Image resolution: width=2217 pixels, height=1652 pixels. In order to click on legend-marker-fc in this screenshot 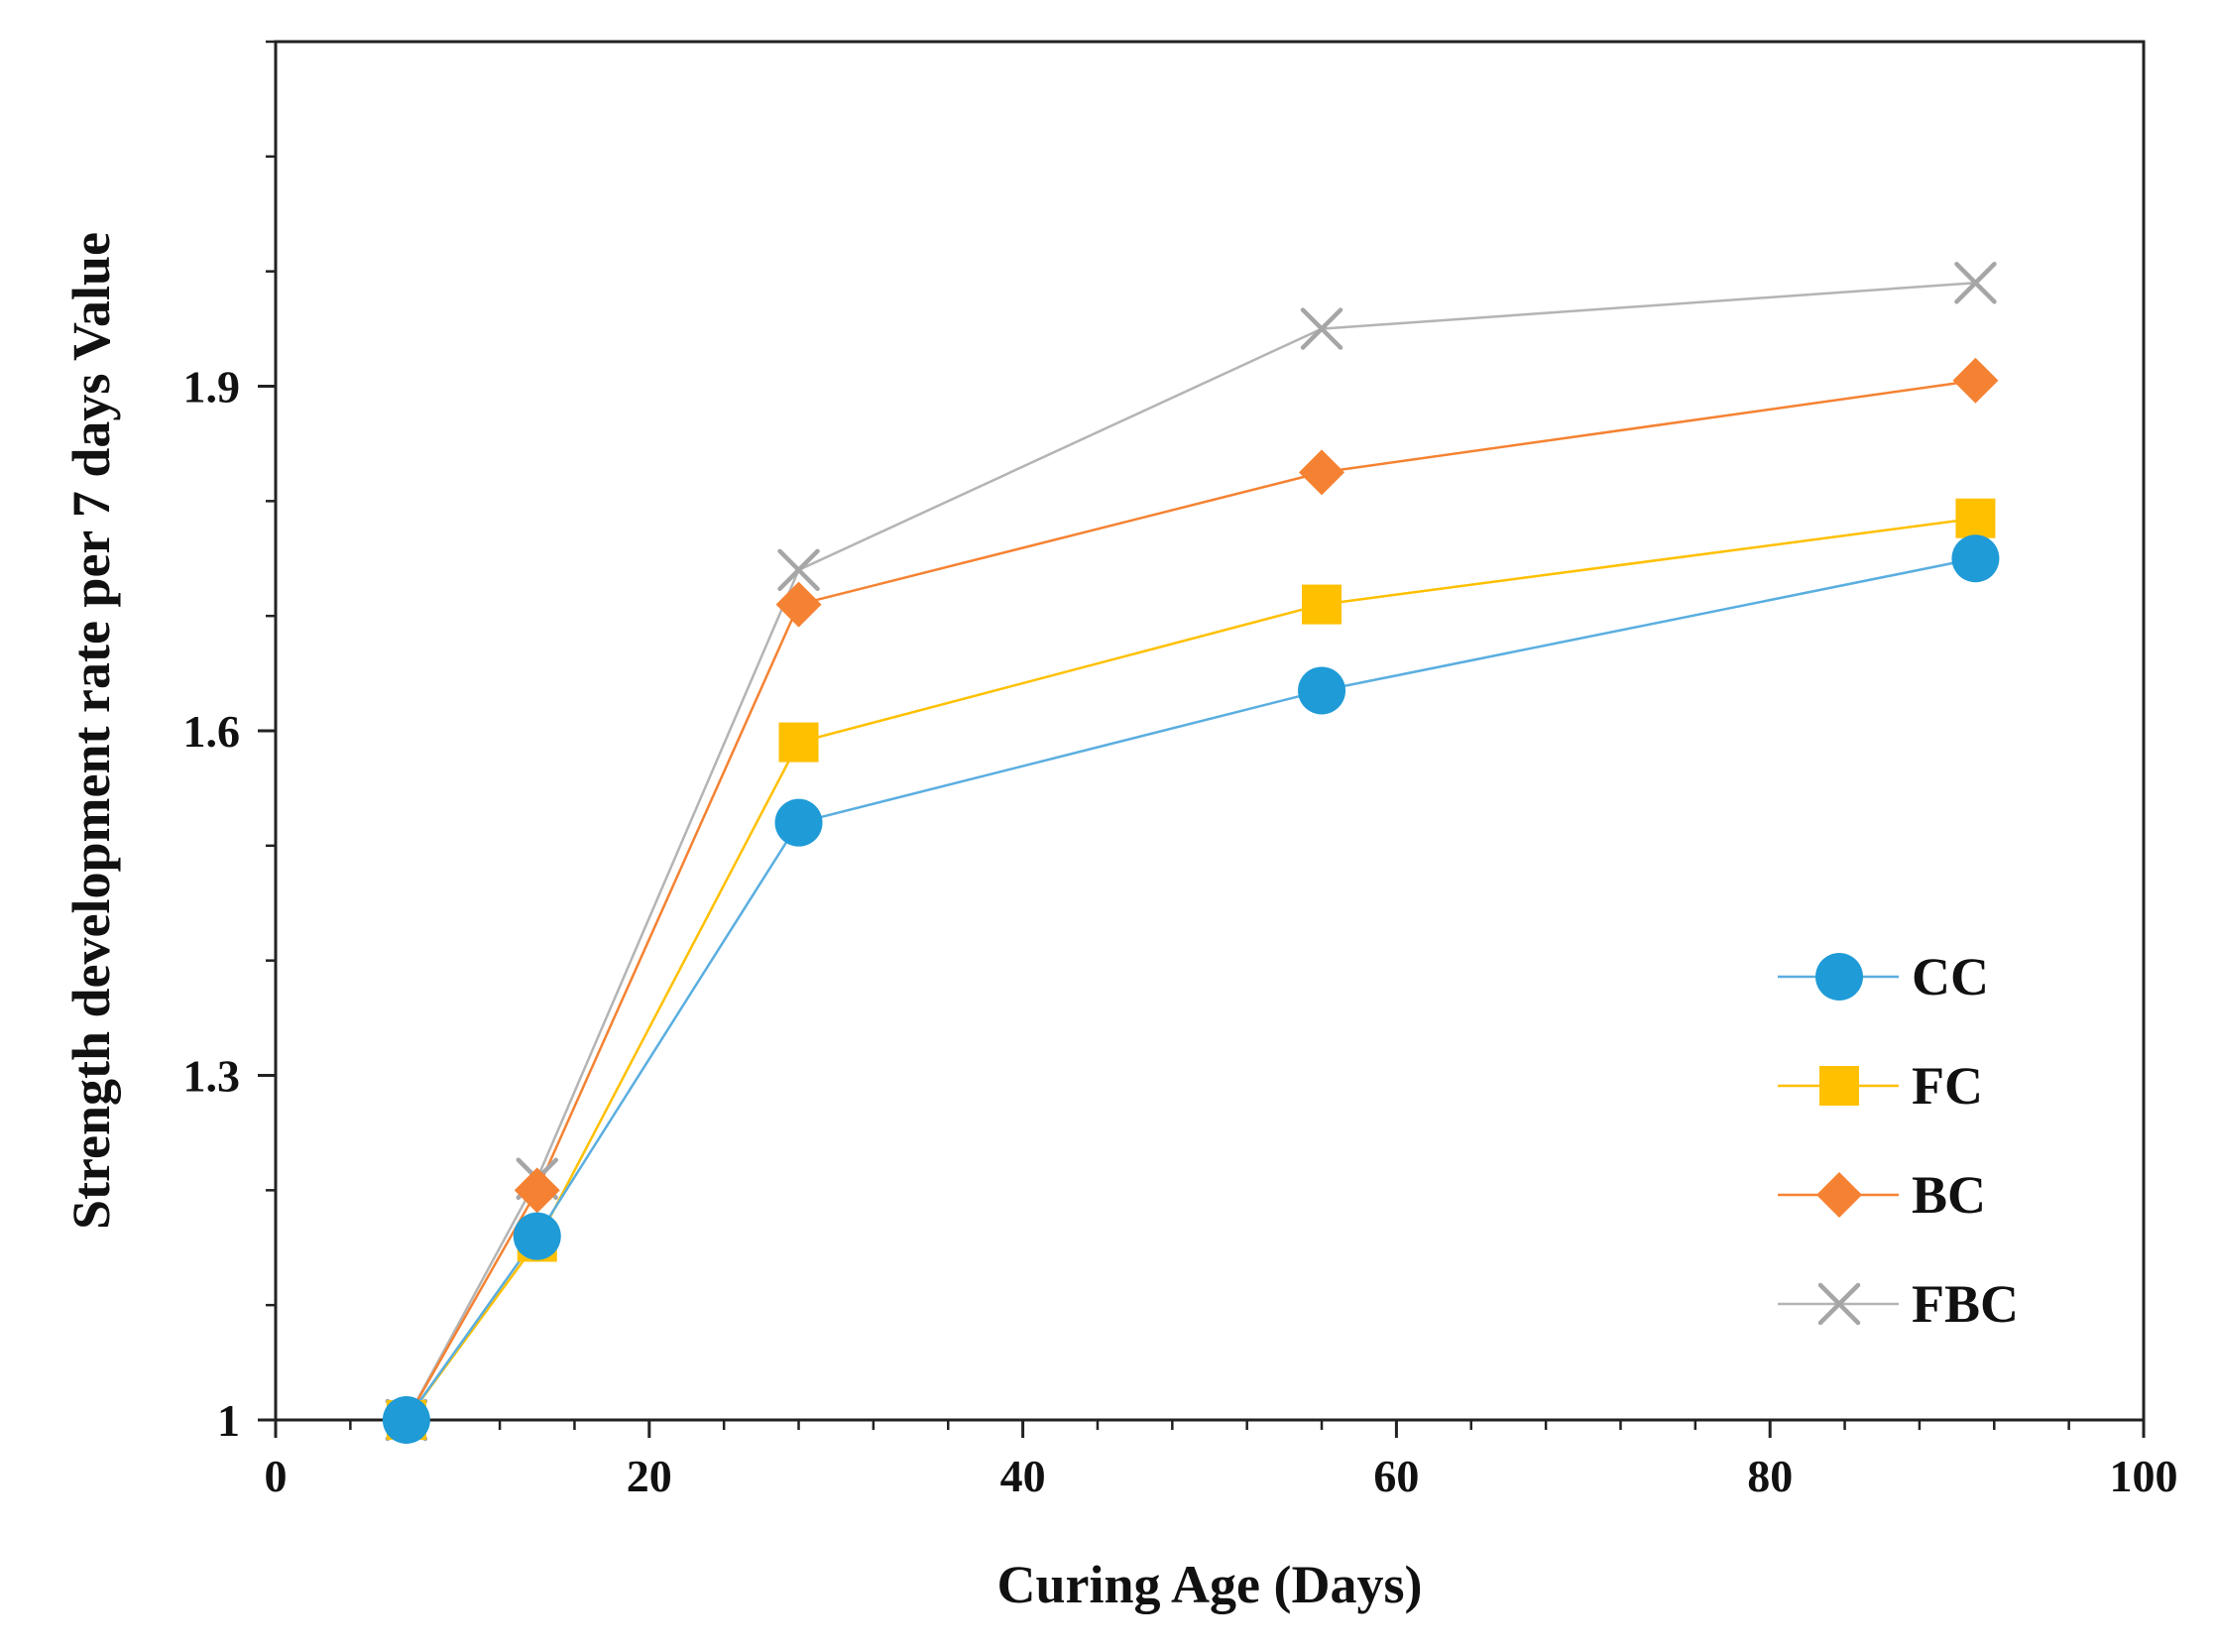, I will do `click(1839, 1086)`.